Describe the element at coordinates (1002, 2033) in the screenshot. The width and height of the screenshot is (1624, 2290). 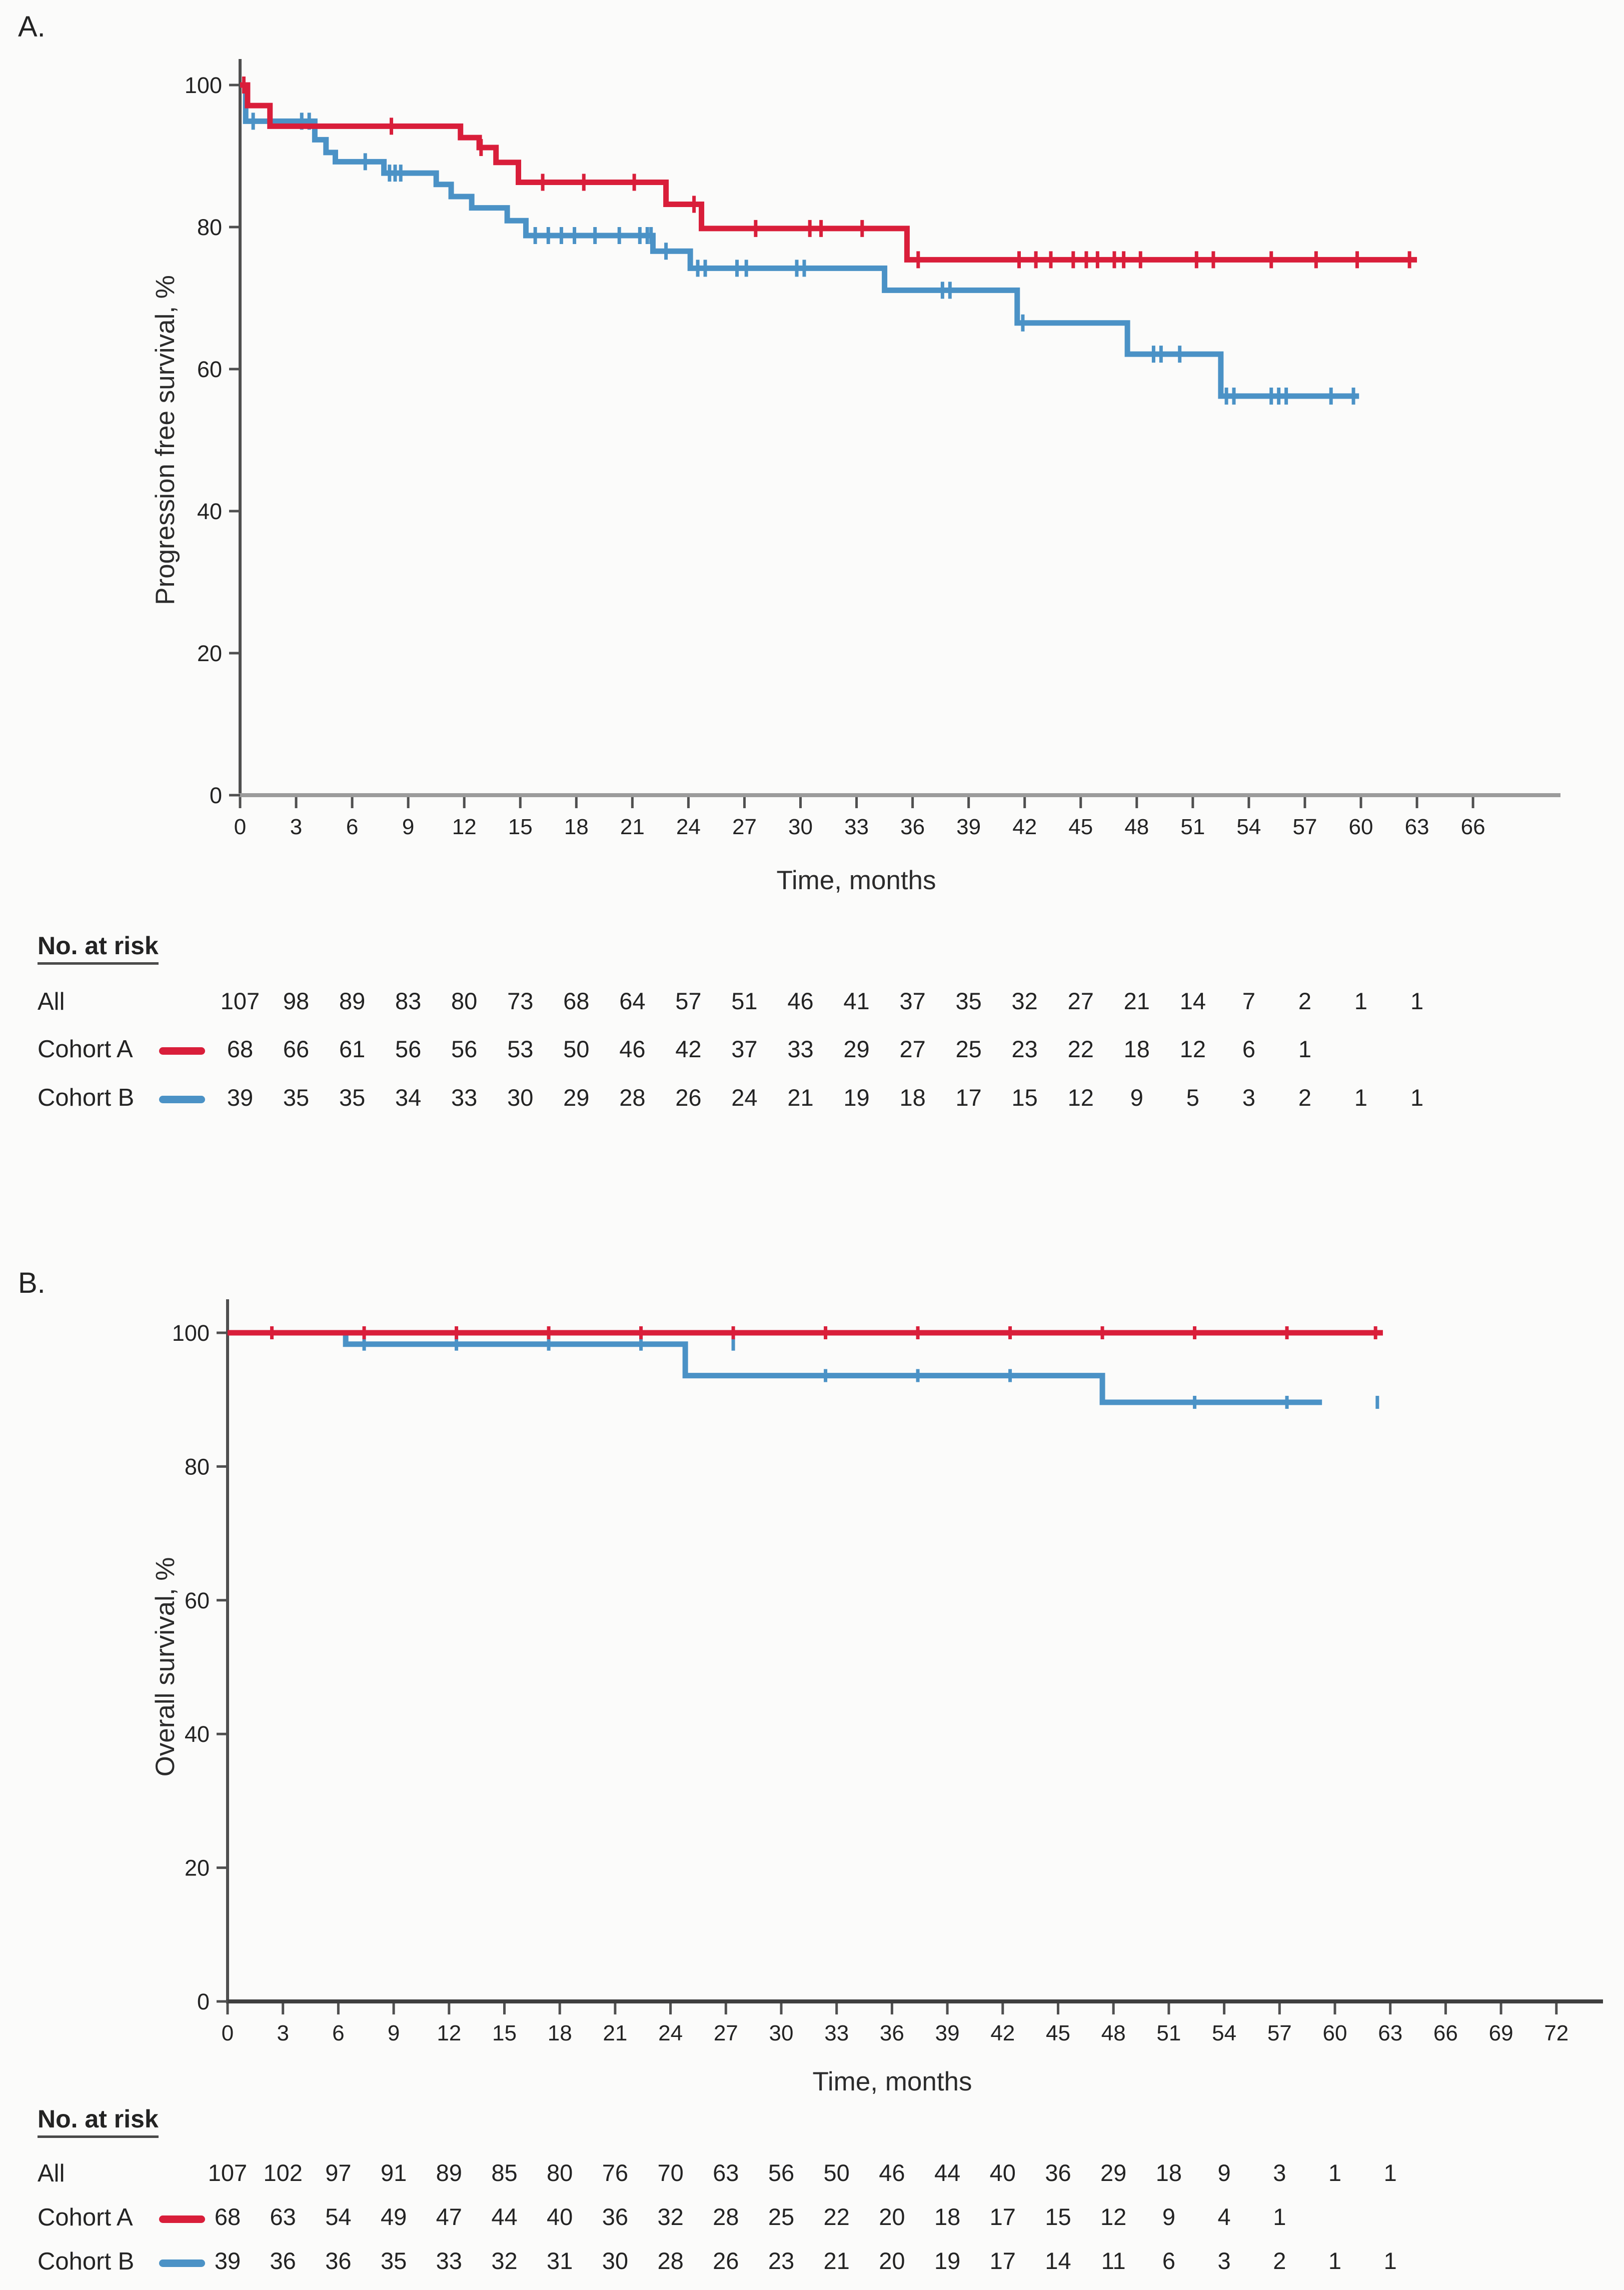
I see `x-tick-label: 42` at that location.